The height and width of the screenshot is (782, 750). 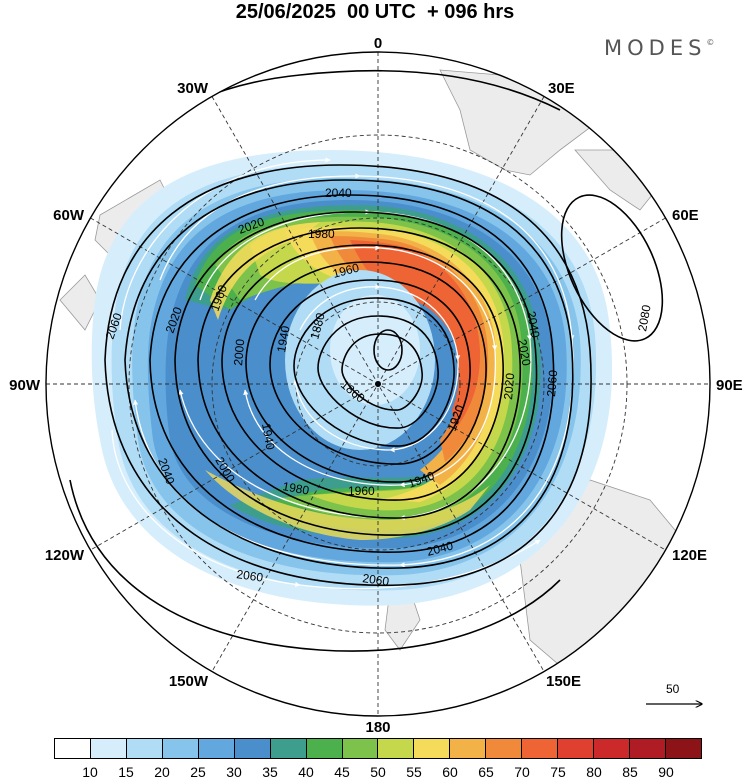 I want to click on colorbar-labels: 10 15 20 25 30 35 40 45 50 55 60 65 70 75 80 85 90, so click(x=378, y=773).